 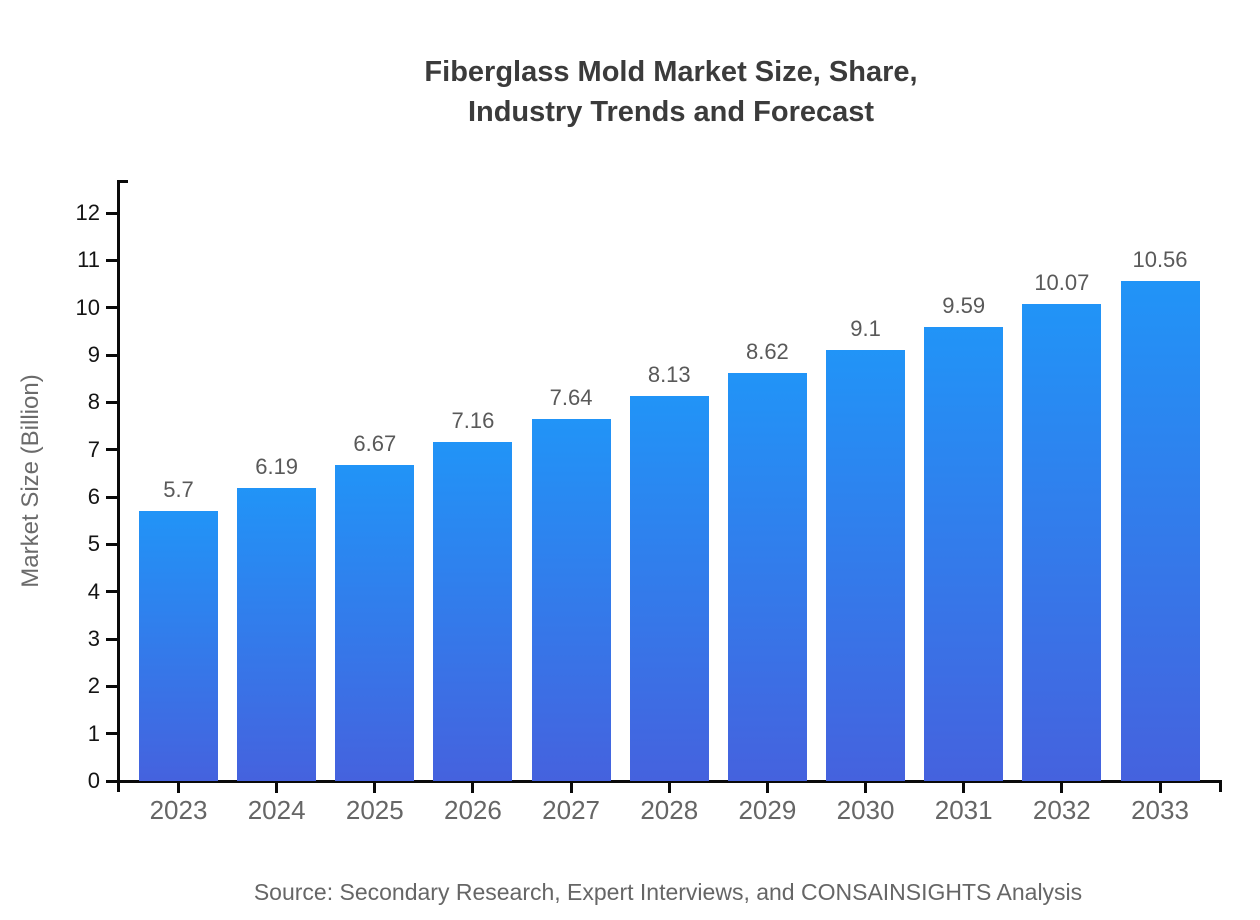 I want to click on chart-title-line-2: Industry Trends and Forecast, so click(x=671, y=112).